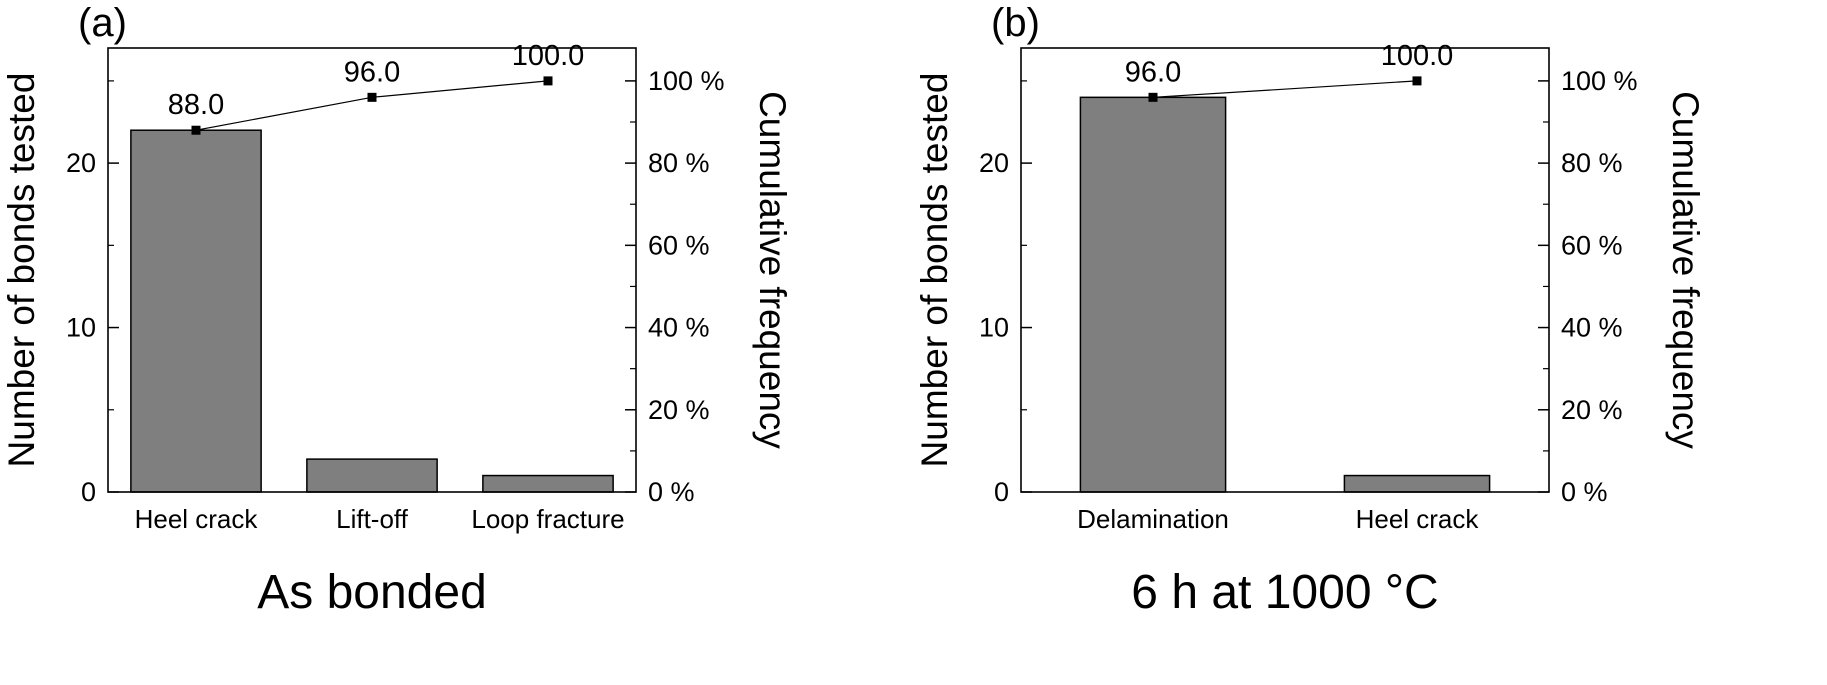 This screenshot has width=1827, height=685. Describe the element at coordinates (372, 519) in the screenshot. I see `x-label-lift-off: Lift-off` at that location.